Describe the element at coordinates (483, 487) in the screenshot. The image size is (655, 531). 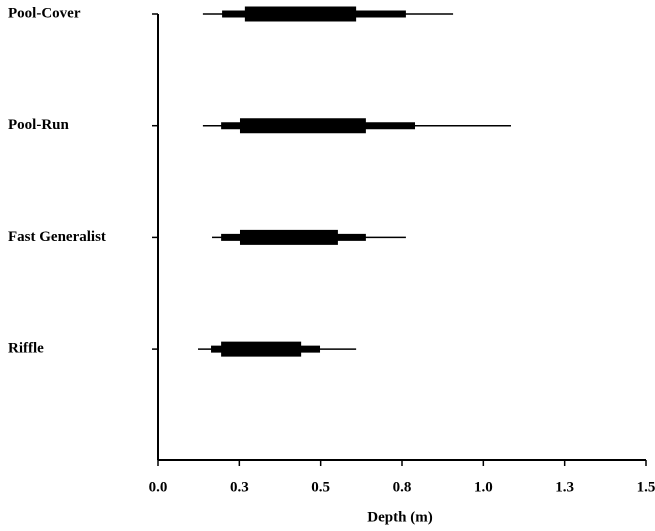
I see `x-tick-label: 1.0` at that location.